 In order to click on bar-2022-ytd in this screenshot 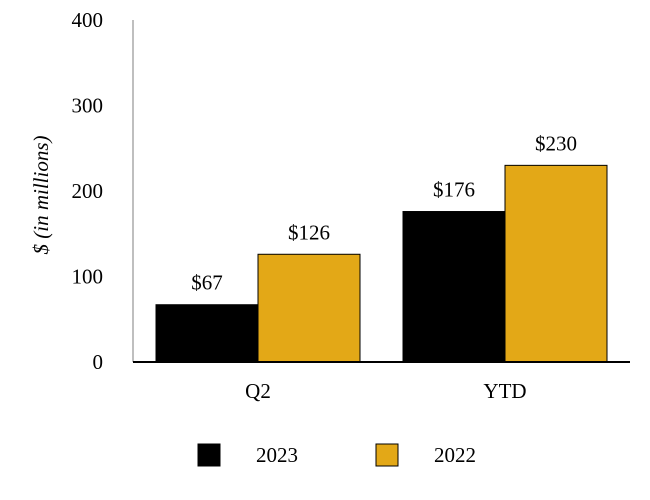, I will do `click(556, 263)`.